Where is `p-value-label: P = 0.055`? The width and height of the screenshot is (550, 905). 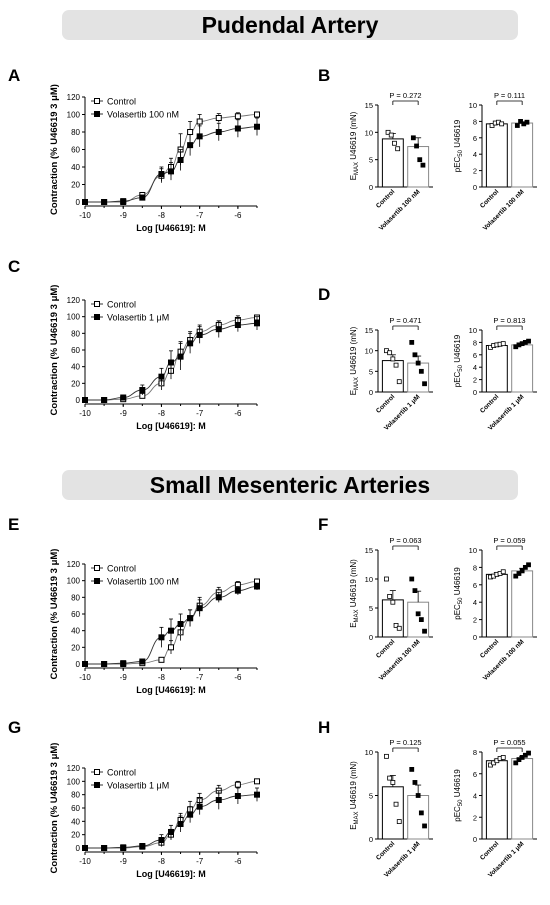
p-value-label: P = 0.055 is located at coordinates (509, 742).